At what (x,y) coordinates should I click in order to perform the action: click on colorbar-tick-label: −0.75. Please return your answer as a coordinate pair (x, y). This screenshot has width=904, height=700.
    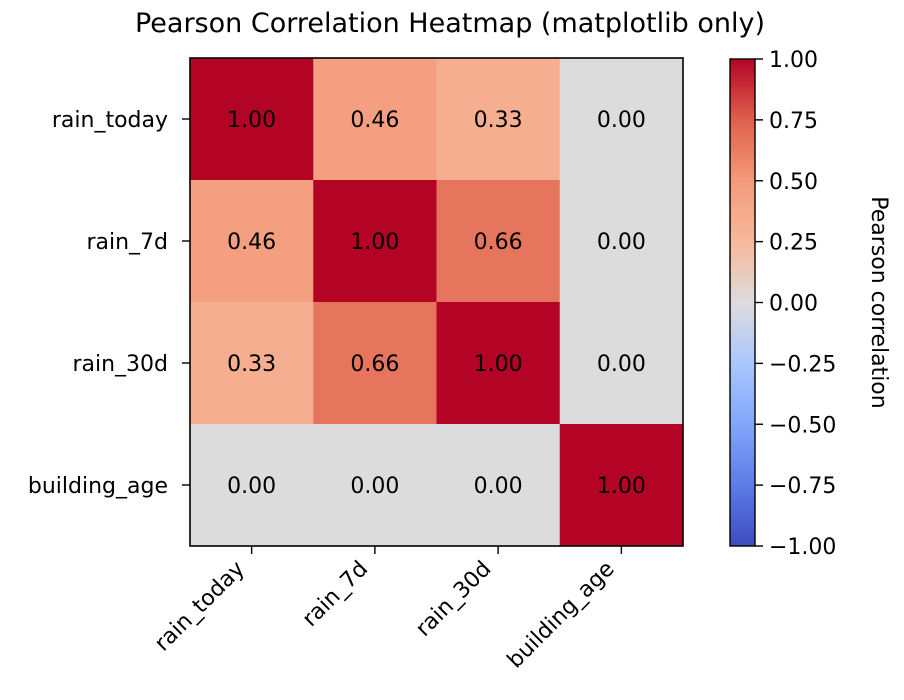
    Looking at the image, I should click on (802, 486).